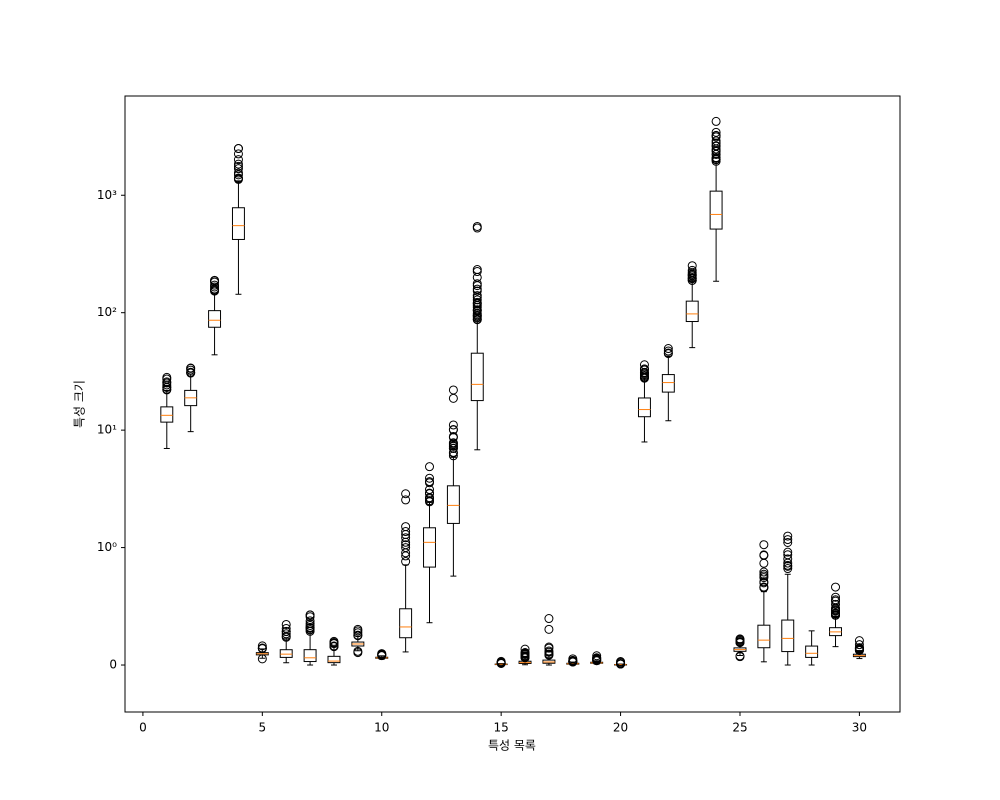  Describe the element at coordinates (107, 195) in the screenshot. I see `y-tick-label: 10³` at that location.